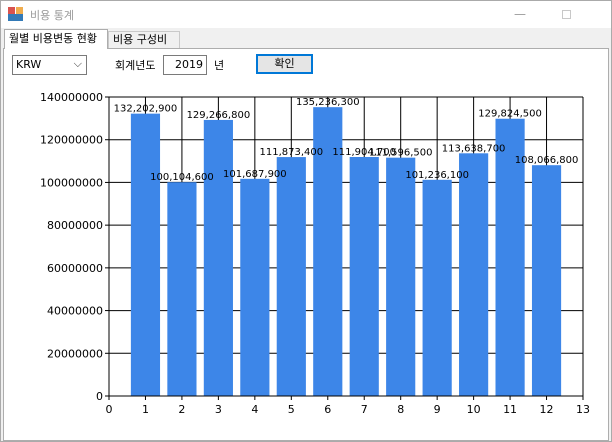 Image resolution: width=612 pixels, height=442 pixels. What do you see at coordinates (144, 39) in the screenshot?
I see `tab-cost-composition: 비용 구성비` at bounding box center [144, 39].